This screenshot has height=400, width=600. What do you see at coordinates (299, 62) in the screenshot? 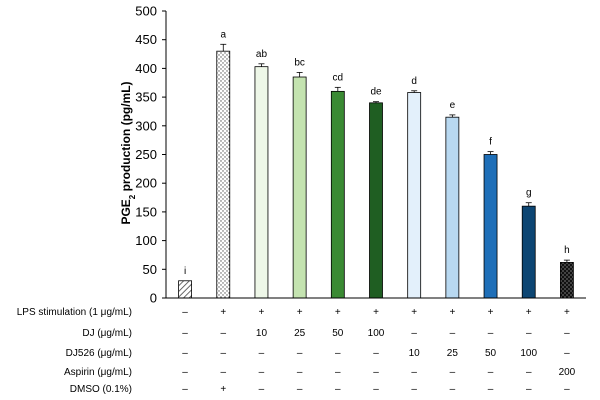
I see `significance-label: bc` at bounding box center [299, 62].